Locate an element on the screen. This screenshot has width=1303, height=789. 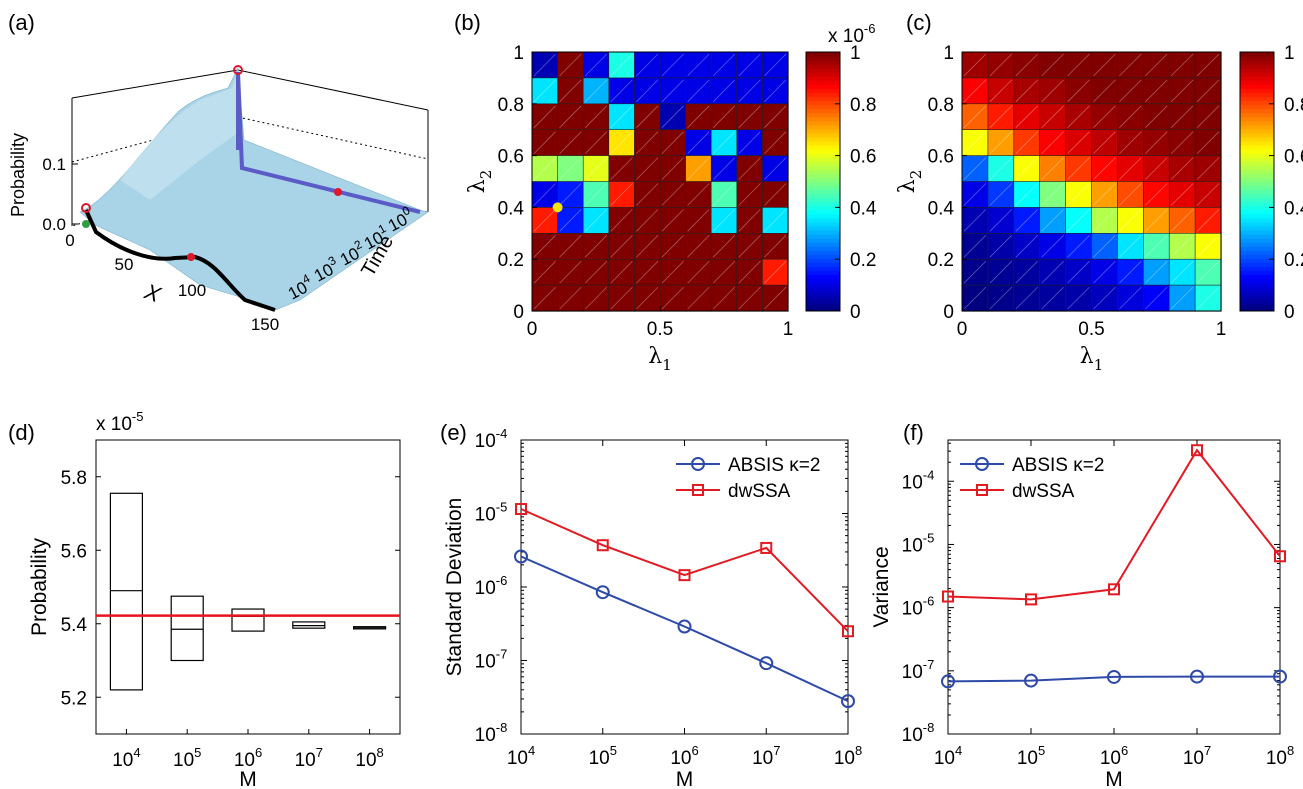
colorbar-tick-label: 0.6 is located at coordinates (1293, 157).